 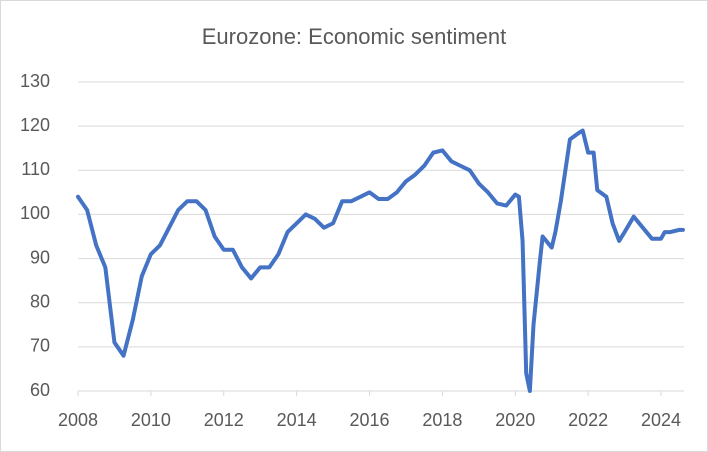 I want to click on y-tick-label: 120, so click(x=35, y=125).